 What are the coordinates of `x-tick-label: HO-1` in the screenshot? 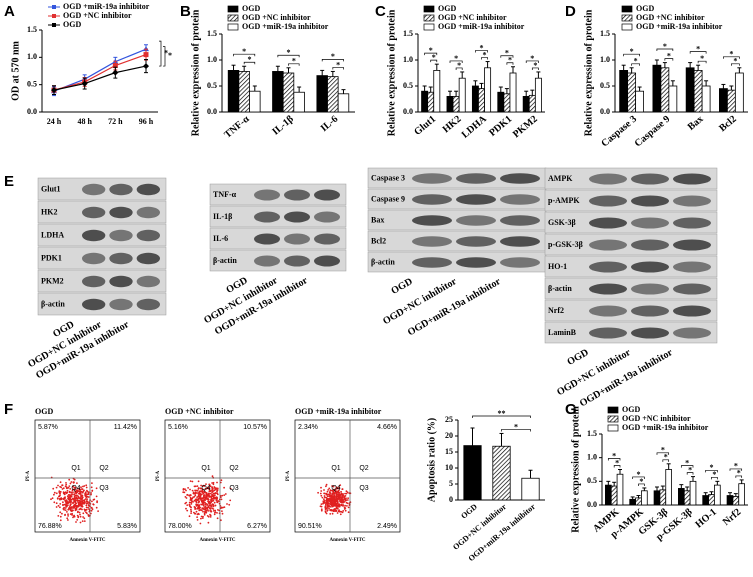 It's located at (706, 519).